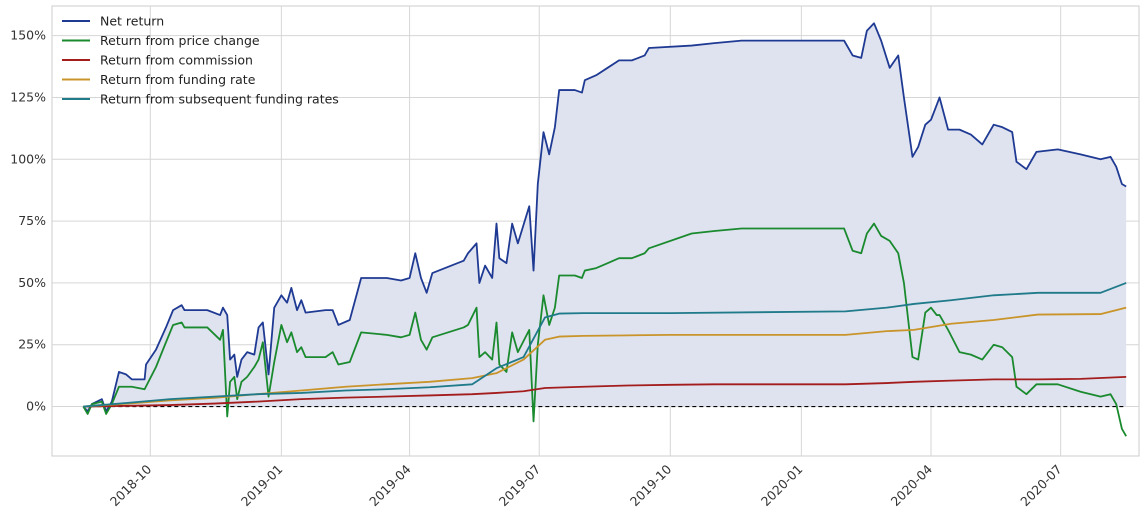 This screenshot has height=518, width=1146. I want to click on legend-item-return-from-commission: Return from commission, so click(157, 60).